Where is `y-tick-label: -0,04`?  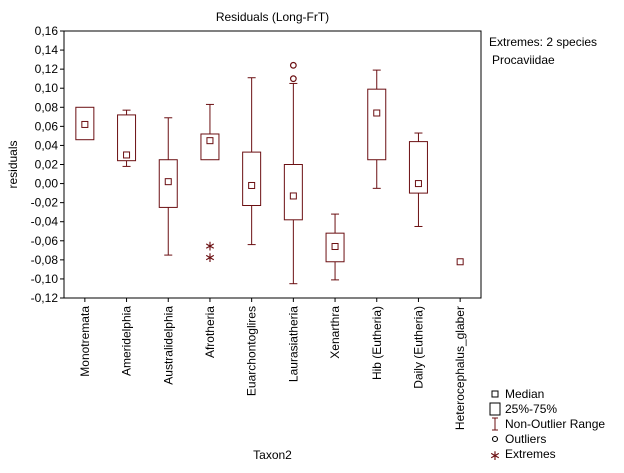
y-tick-label: -0,04 is located at coordinates (45, 222).